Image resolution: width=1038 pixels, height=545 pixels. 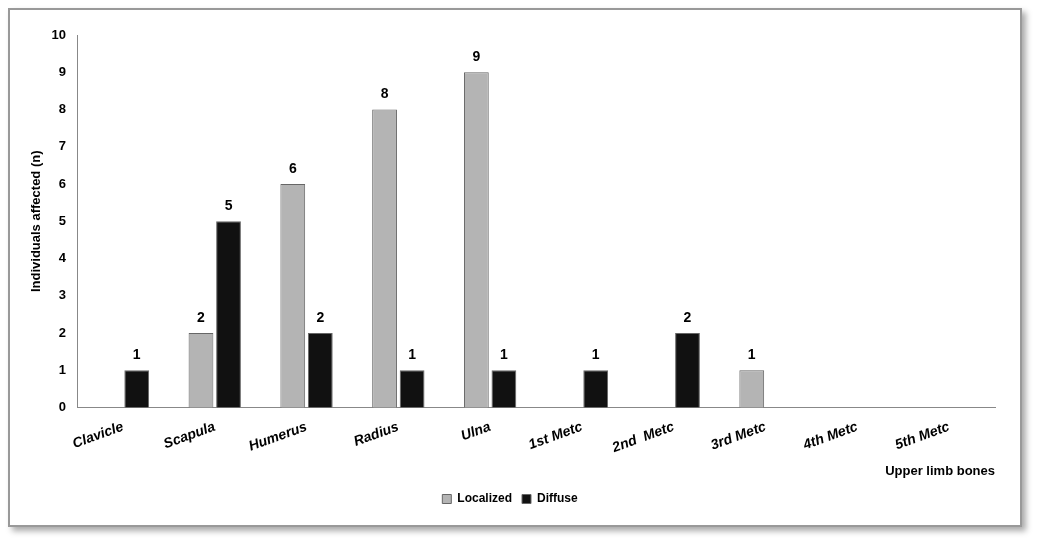 What do you see at coordinates (62, 220) in the screenshot?
I see `y-tick-label: 5` at bounding box center [62, 220].